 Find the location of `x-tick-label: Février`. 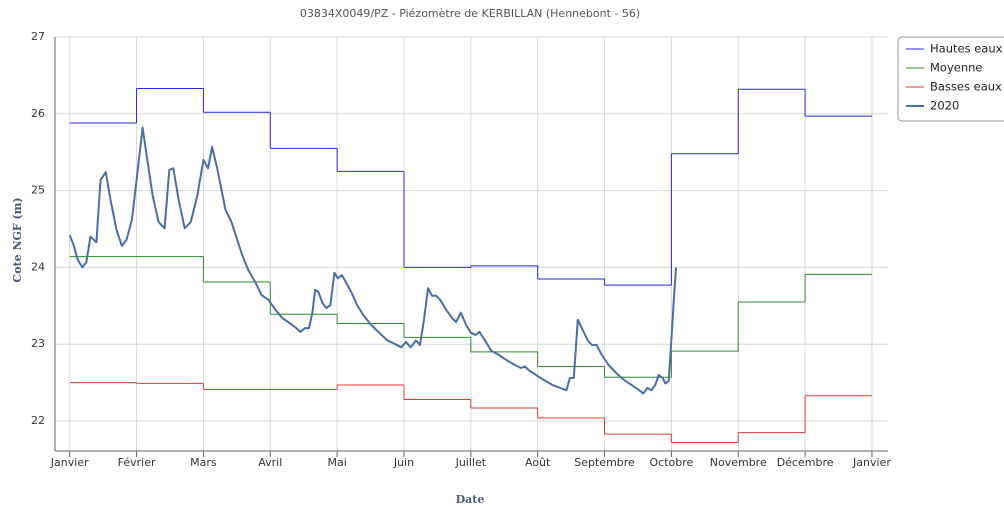

x-tick-label: Février is located at coordinates (137, 462).